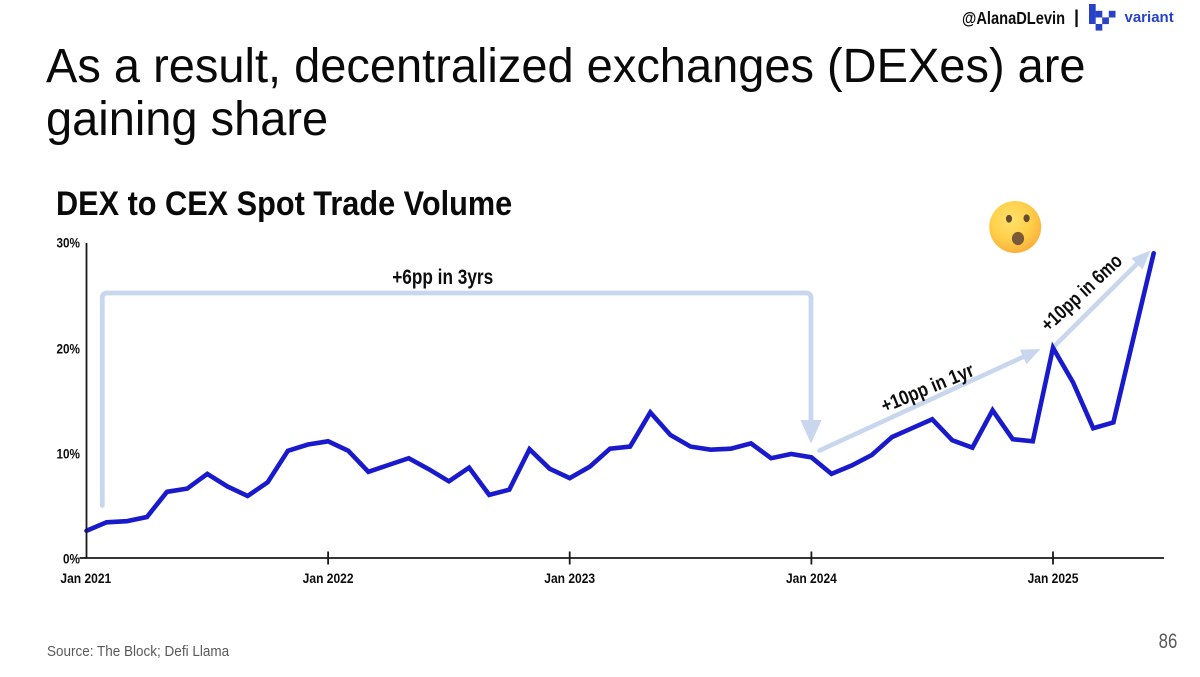  What do you see at coordinates (71, 559) in the screenshot?
I see `svg-text: 0%` at bounding box center [71, 559].